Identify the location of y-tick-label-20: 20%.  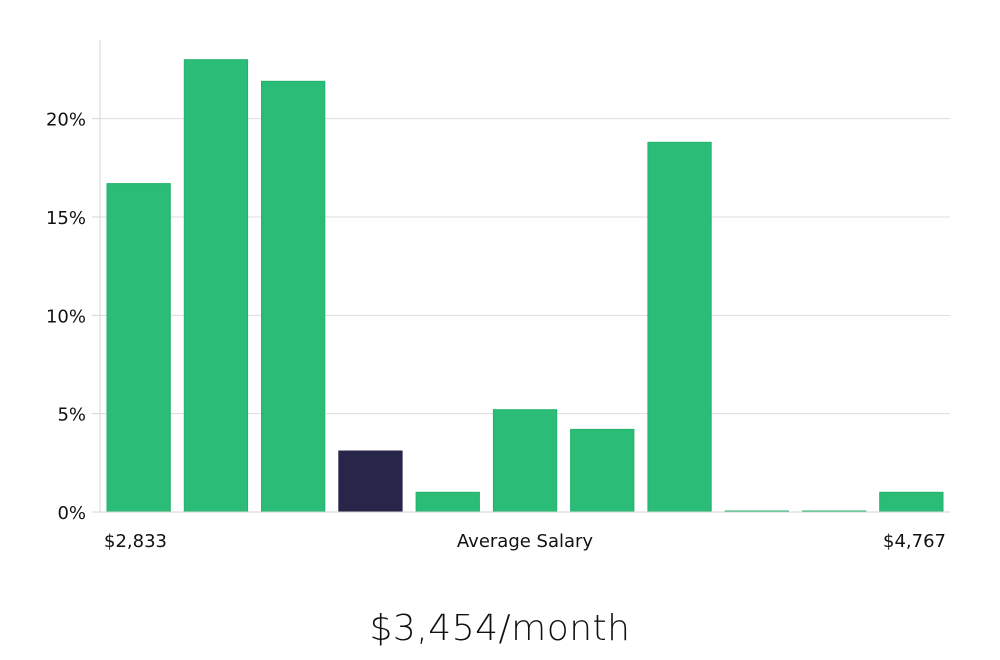
(66, 120).